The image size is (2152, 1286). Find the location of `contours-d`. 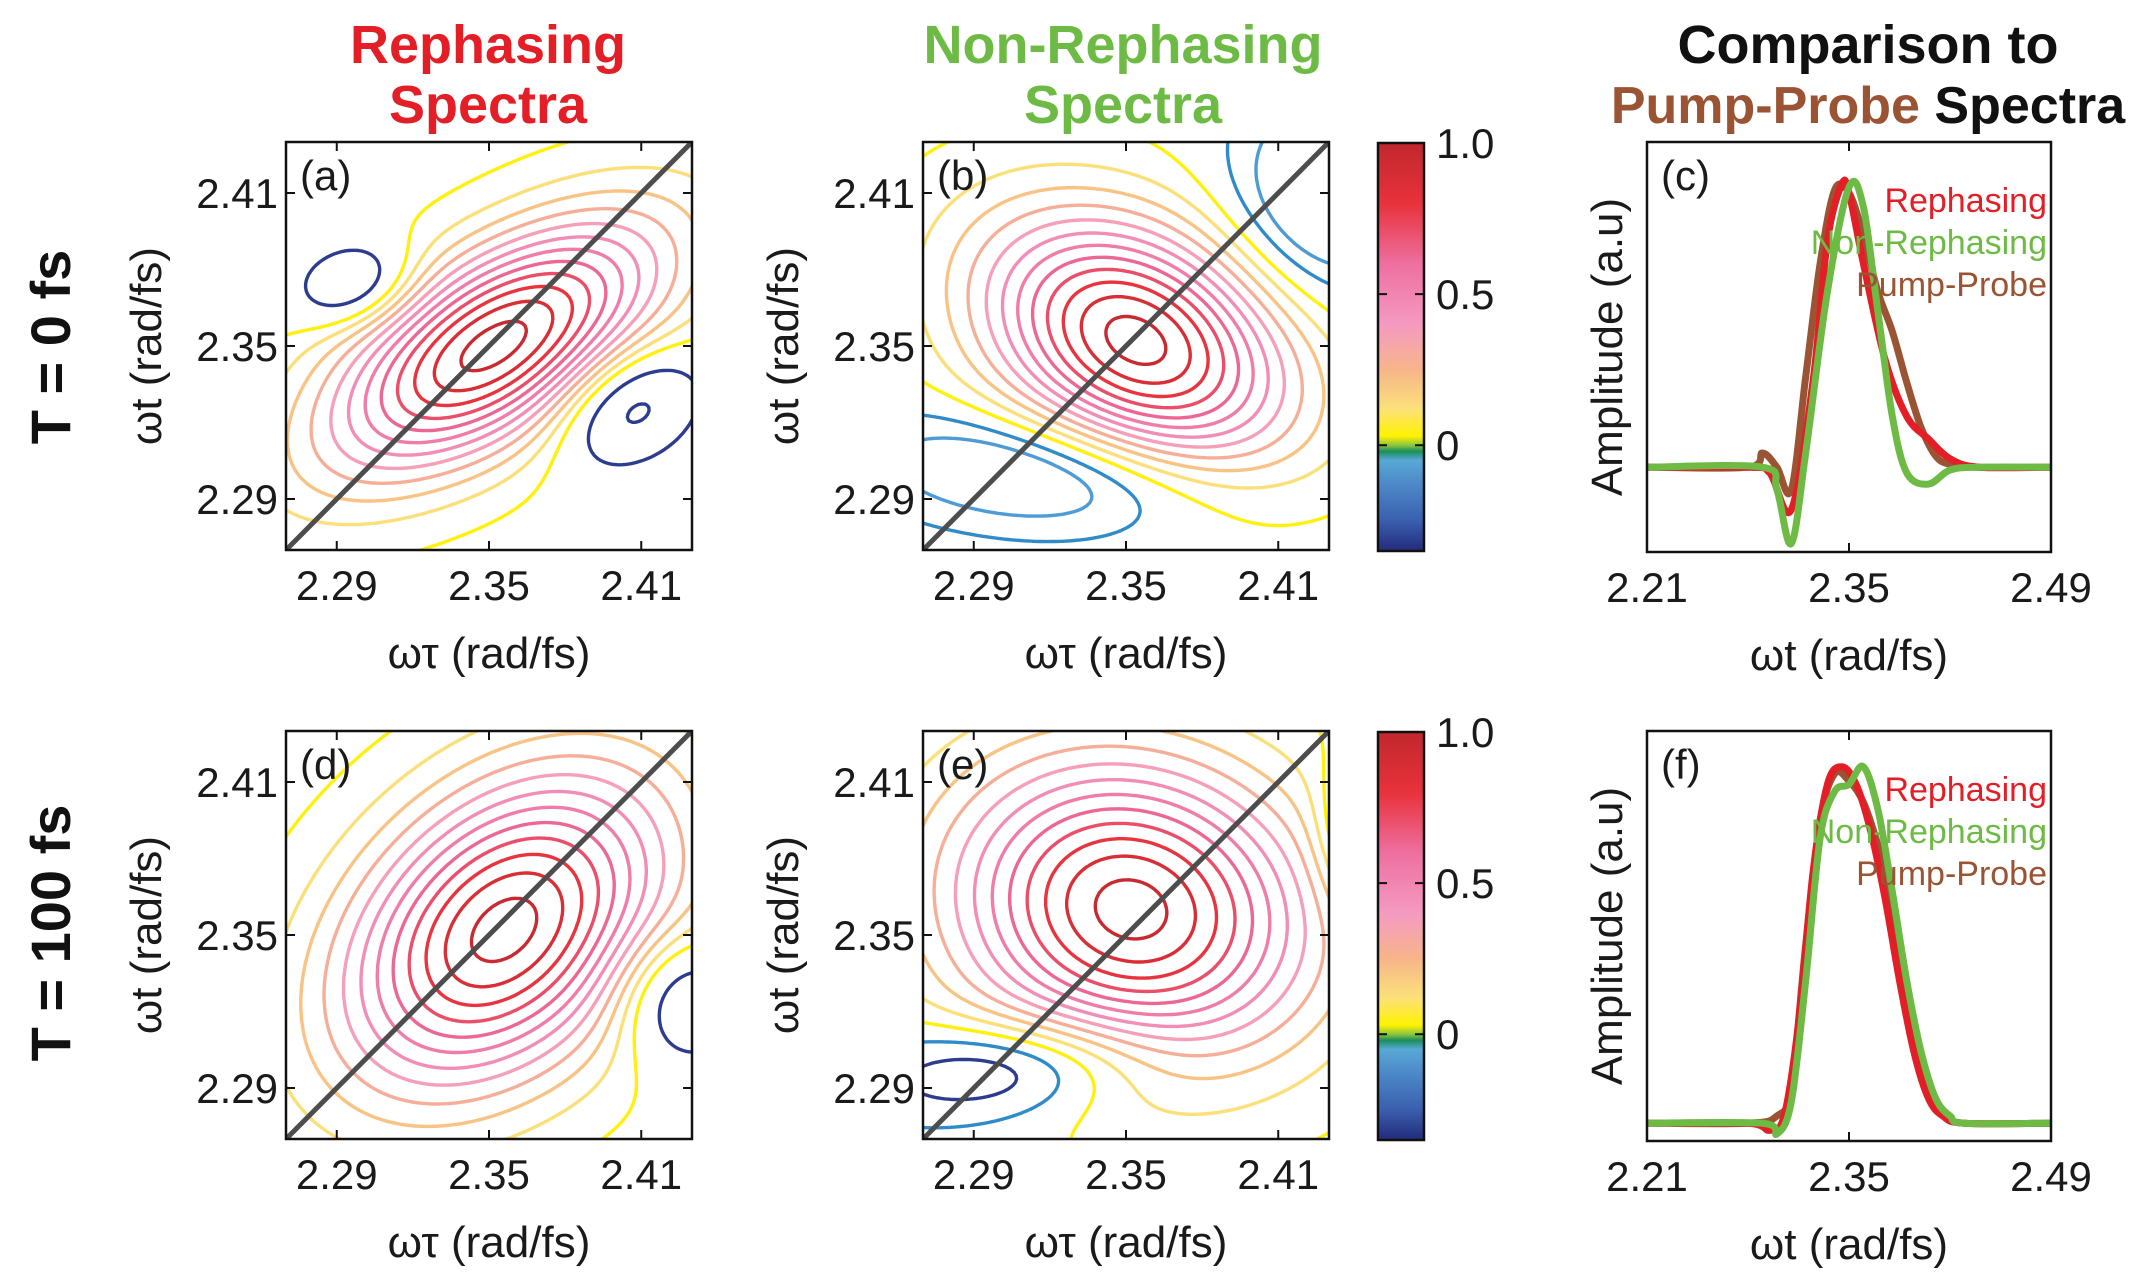

contours-d is located at coordinates (489, 935).